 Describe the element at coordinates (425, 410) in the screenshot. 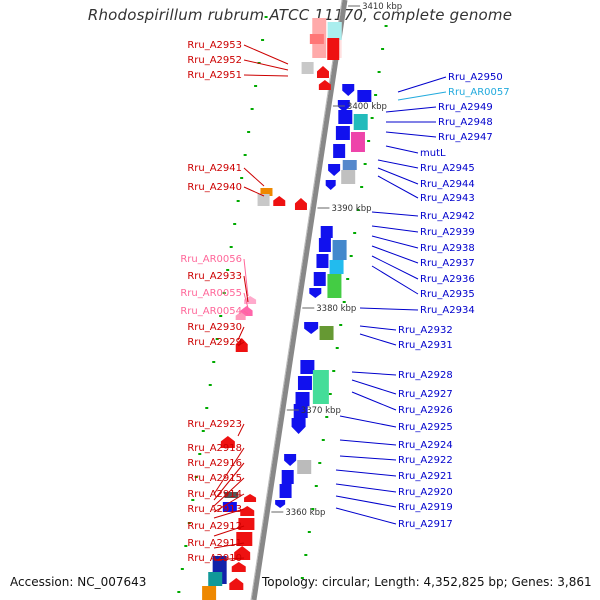

I see `gene-label-right: Rru_A2926` at that location.